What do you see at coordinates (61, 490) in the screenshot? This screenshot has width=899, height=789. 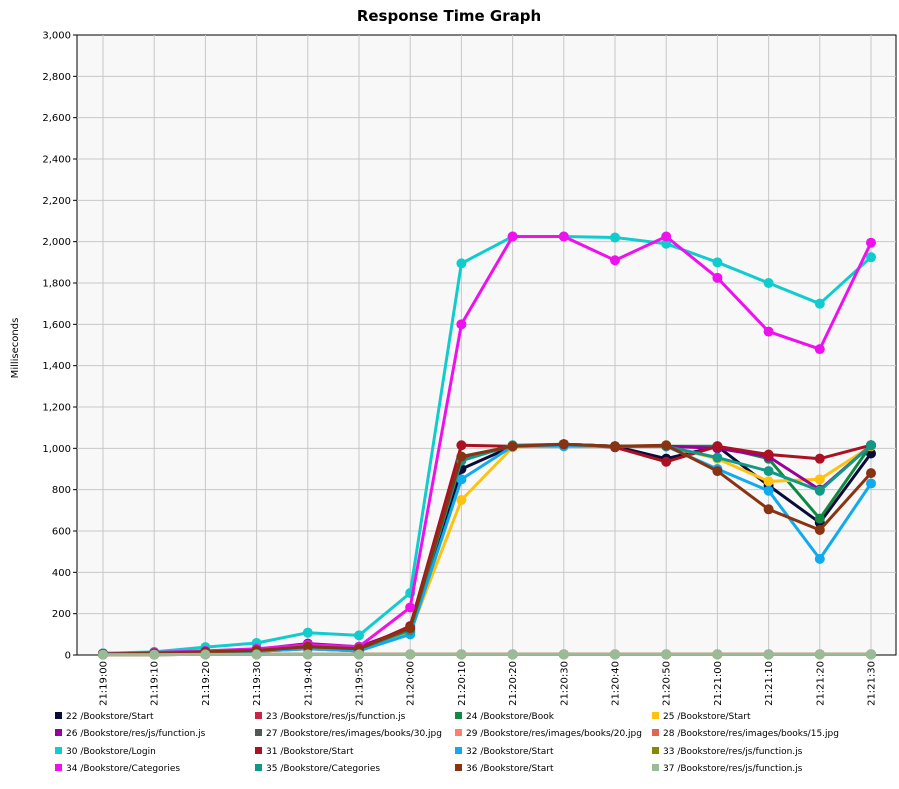 I see `y-tick-label: 800` at bounding box center [61, 490].